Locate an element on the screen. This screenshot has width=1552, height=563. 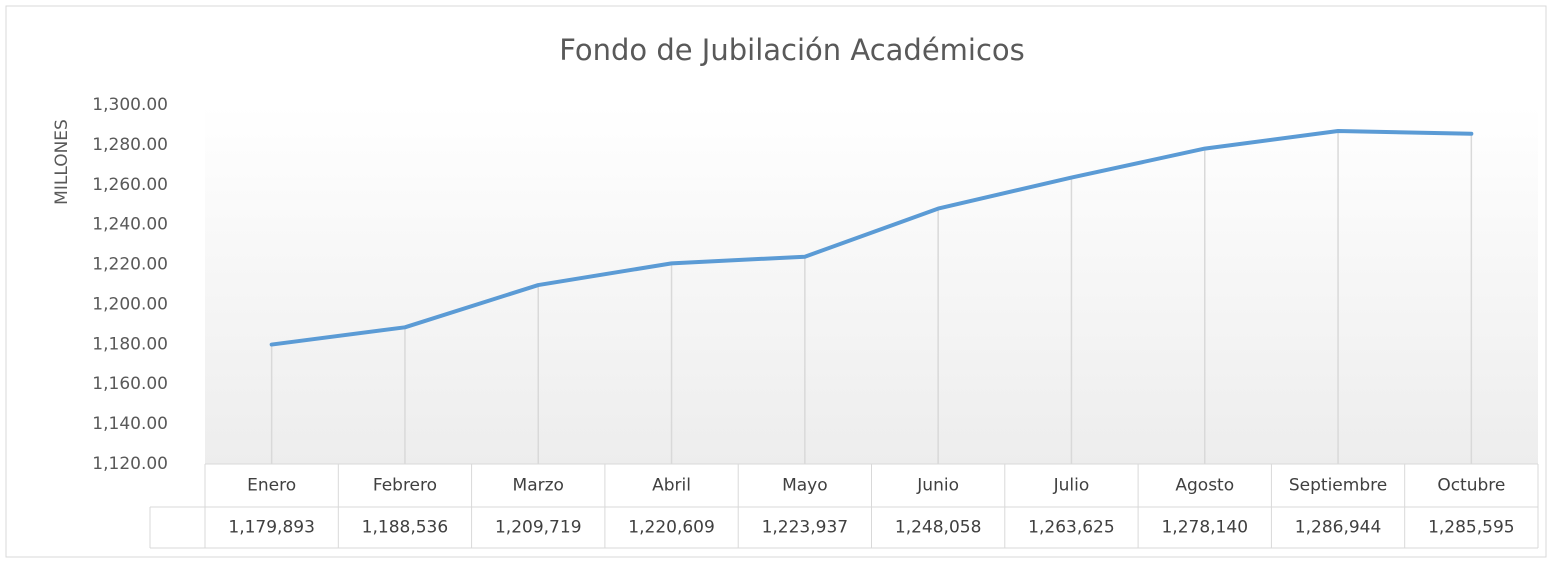
data-label: 1,188,536 is located at coordinates (405, 528).